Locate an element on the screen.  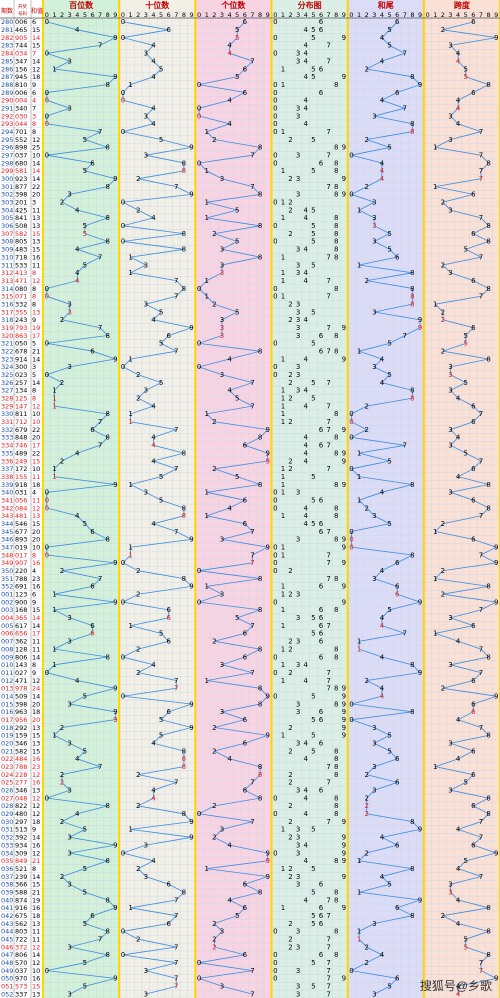
header-digit: 2 is located at coordinates (214, 15).